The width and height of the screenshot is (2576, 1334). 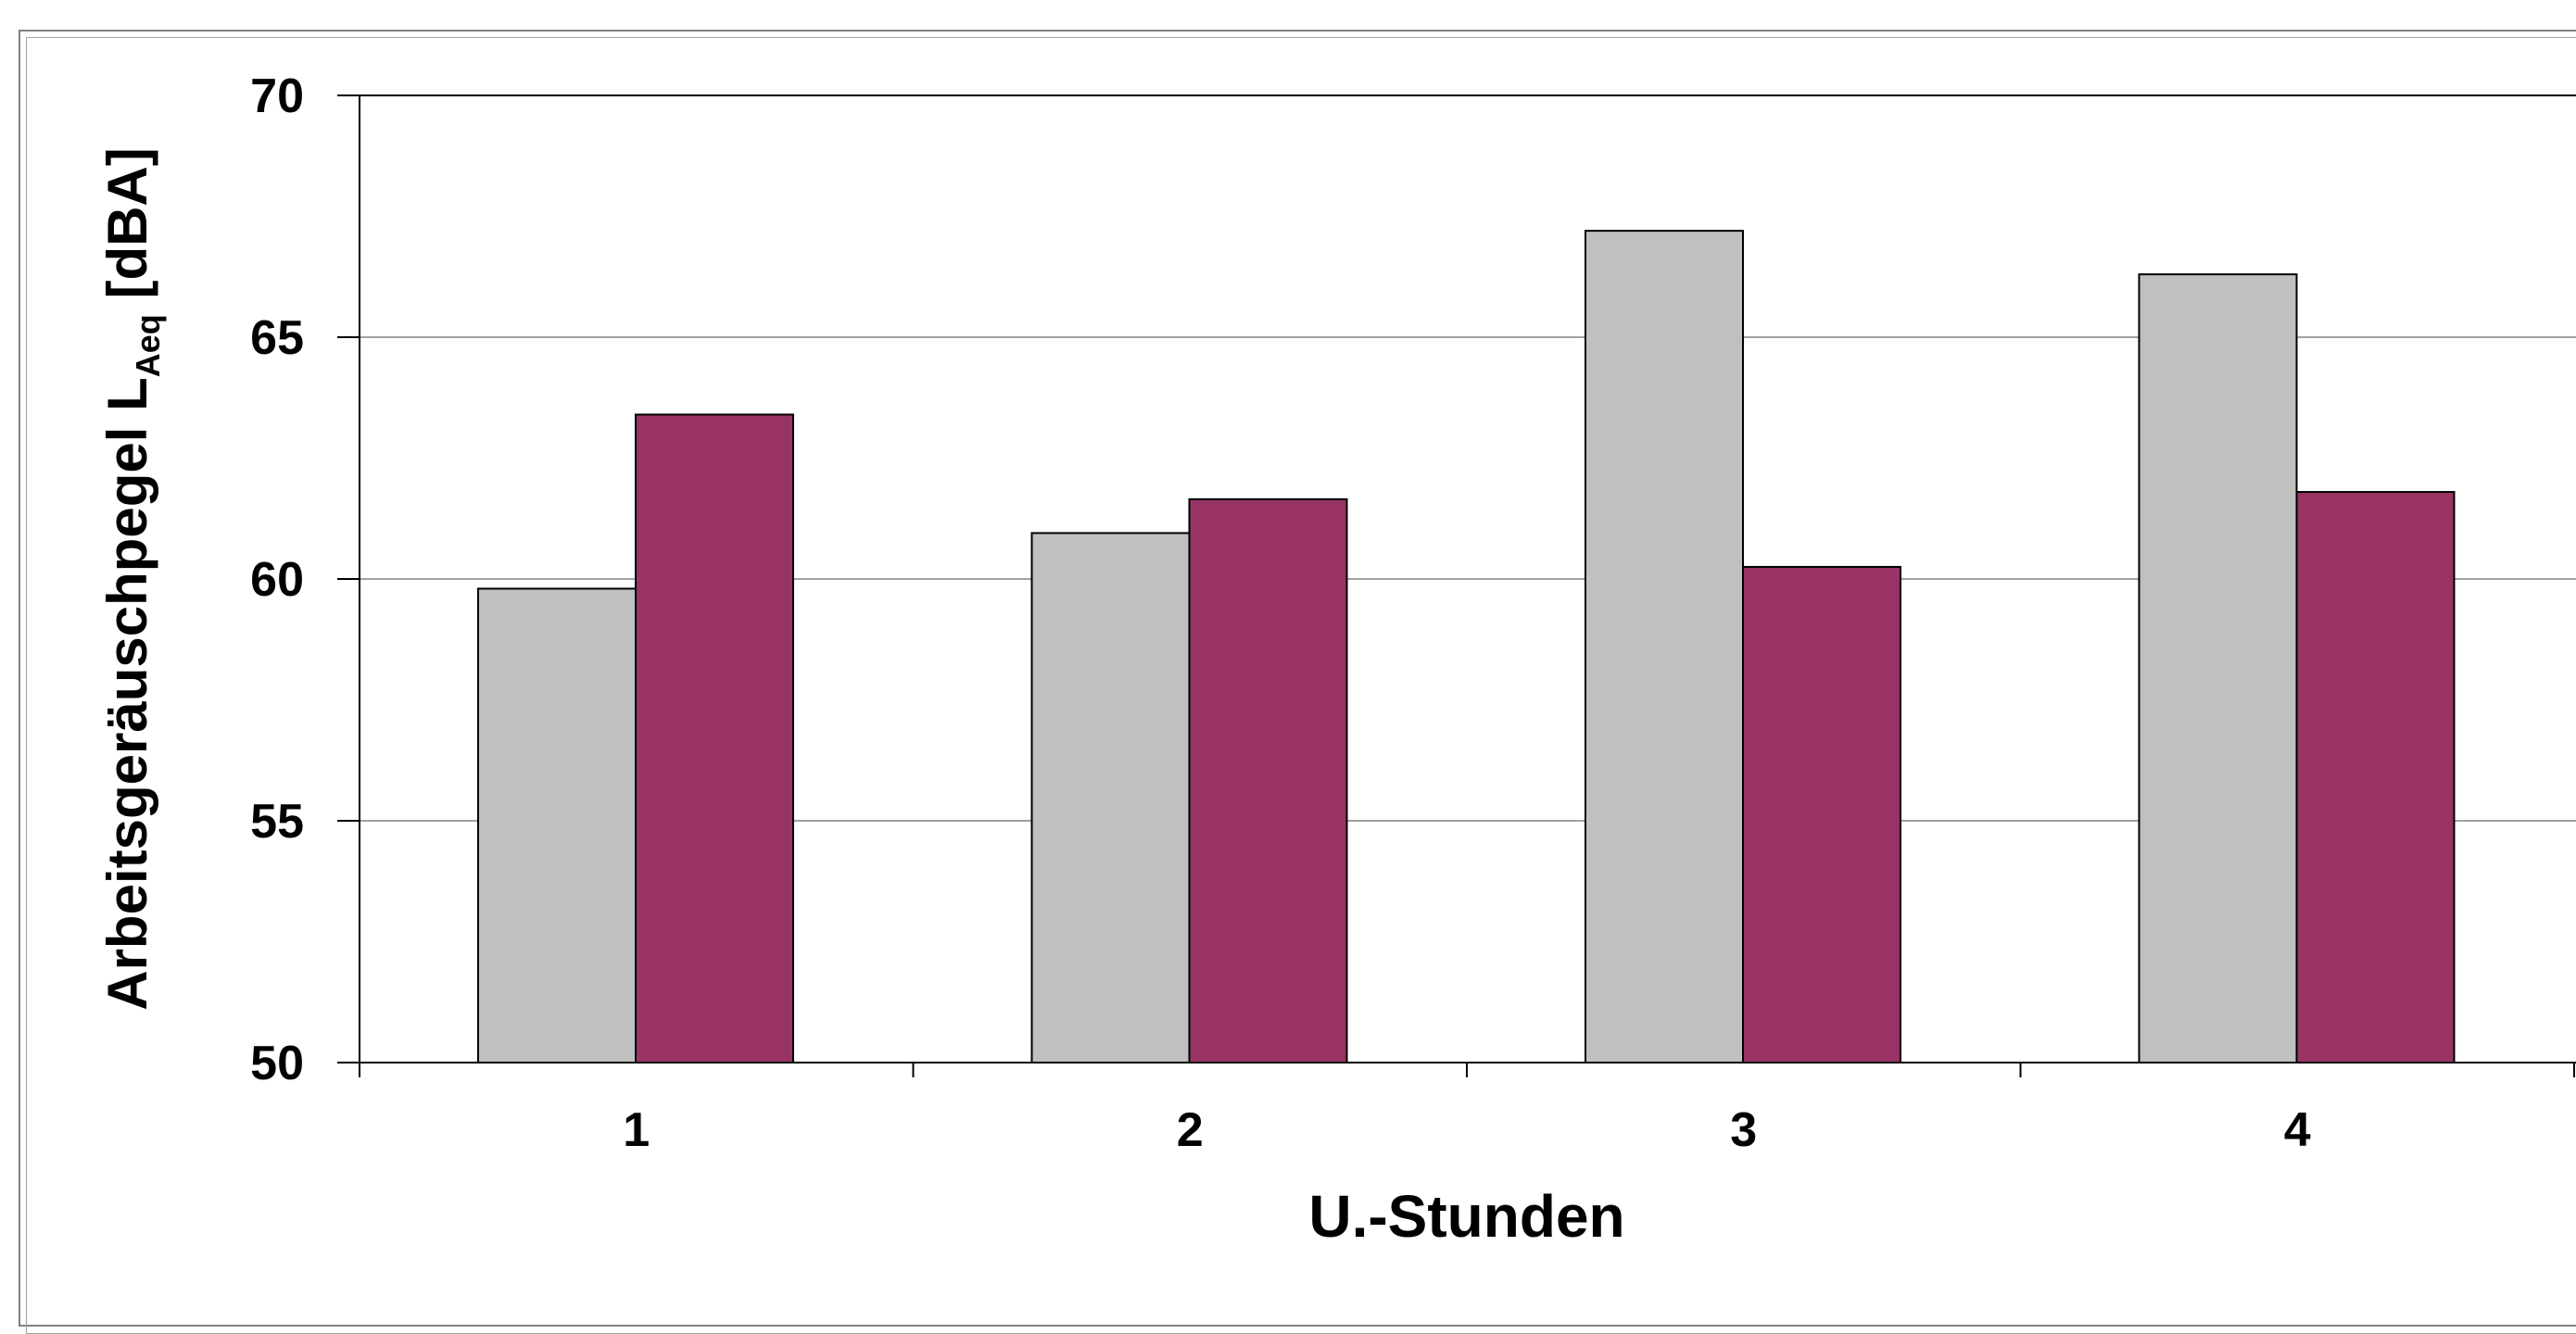 I want to click on y-axis-title-subscript: Aeq, so click(x=148, y=345).